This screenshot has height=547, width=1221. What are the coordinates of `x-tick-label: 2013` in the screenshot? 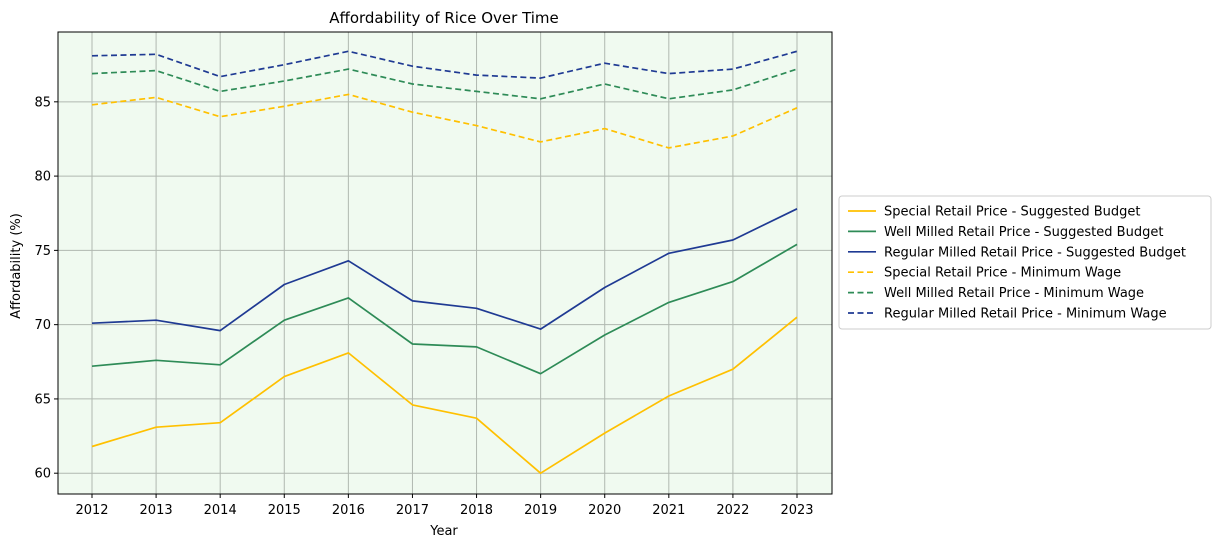 It's located at (156, 510).